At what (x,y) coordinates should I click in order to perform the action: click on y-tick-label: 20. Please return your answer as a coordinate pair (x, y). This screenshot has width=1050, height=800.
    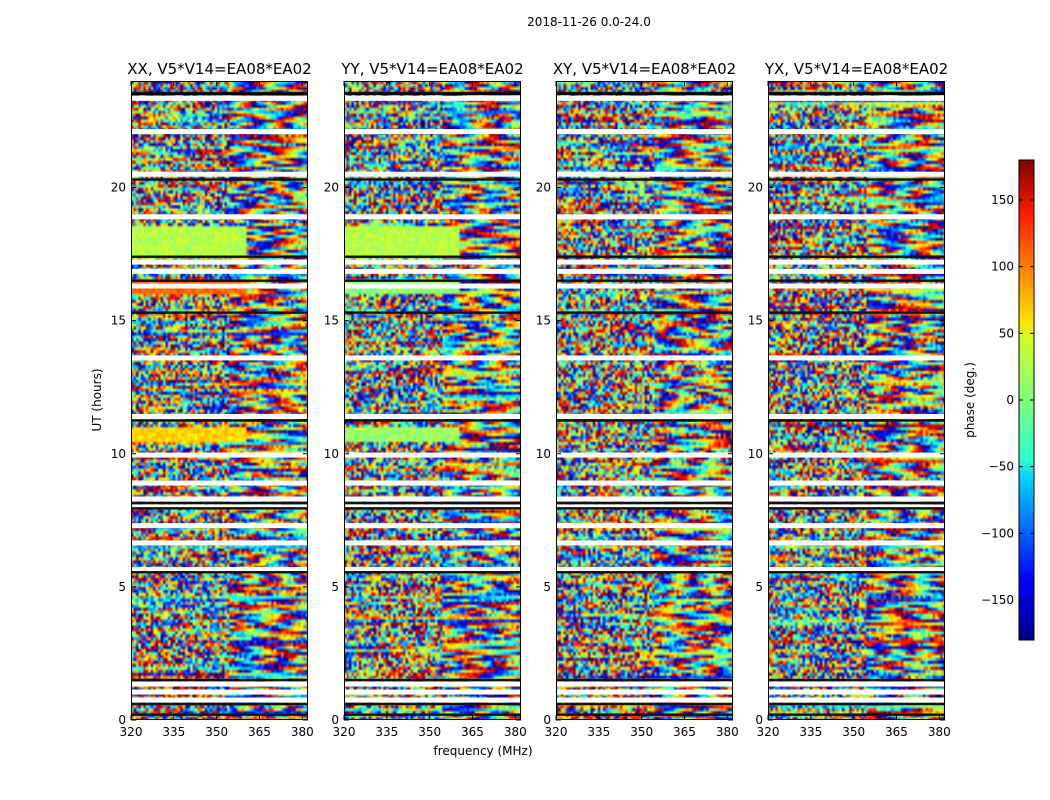
    Looking at the image, I should click on (118, 188).